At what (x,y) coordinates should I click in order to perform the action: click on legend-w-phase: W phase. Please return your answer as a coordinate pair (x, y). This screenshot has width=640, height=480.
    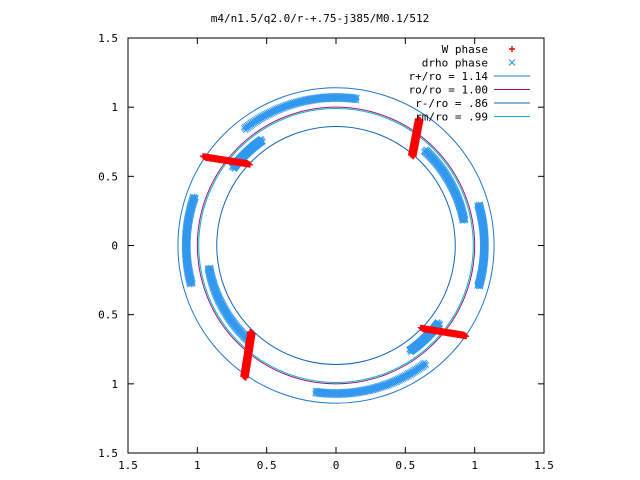
    Looking at the image, I should click on (478, 49).